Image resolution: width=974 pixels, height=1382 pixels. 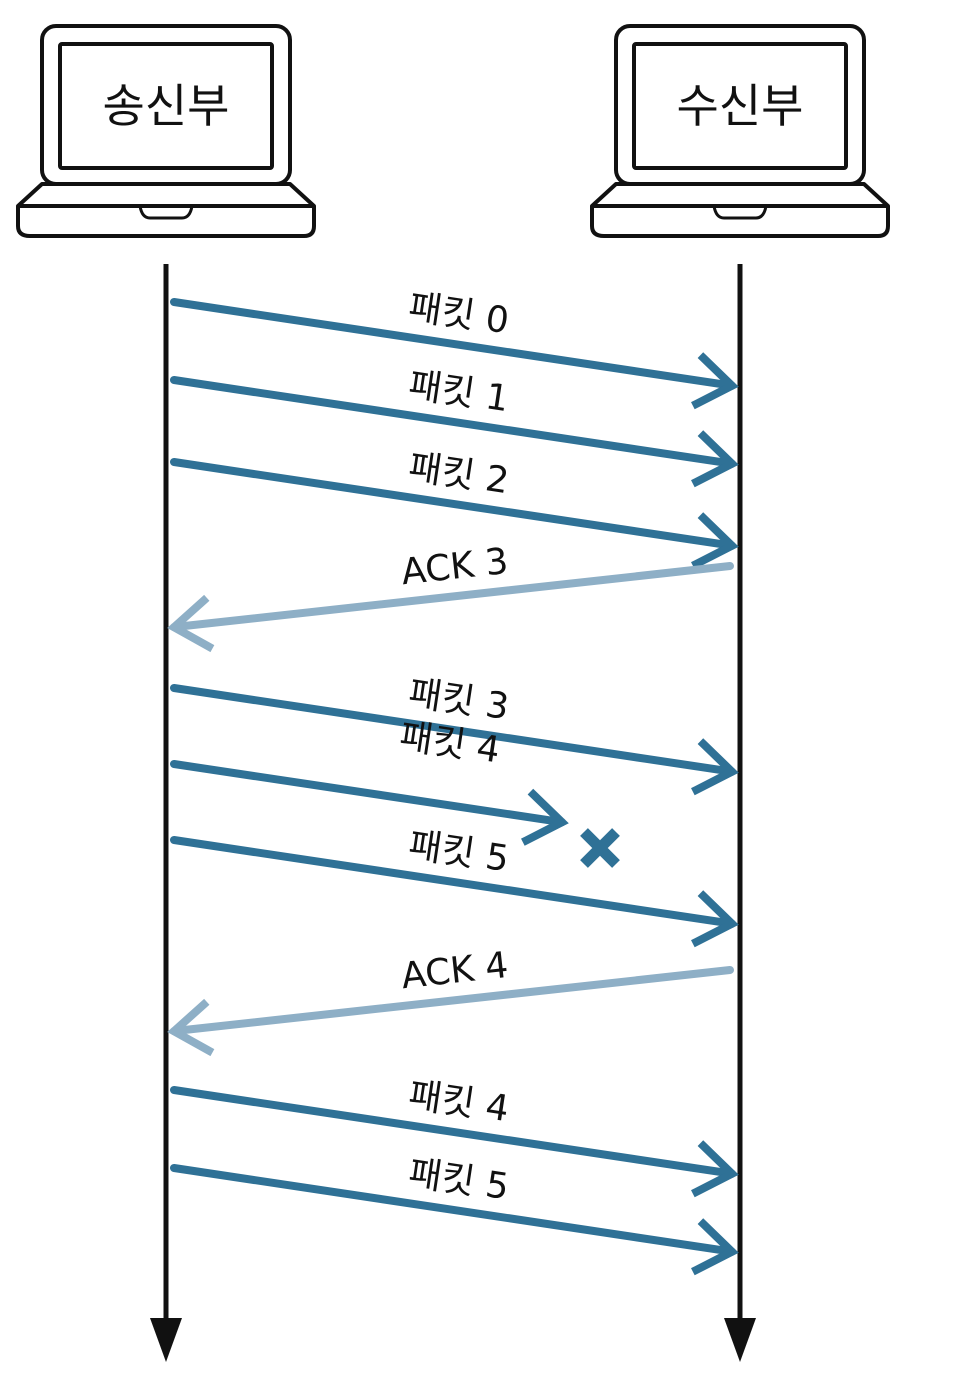 What do you see at coordinates (166, 106) in the screenshot?
I see `sender-label: 송신부` at bounding box center [166, 106].